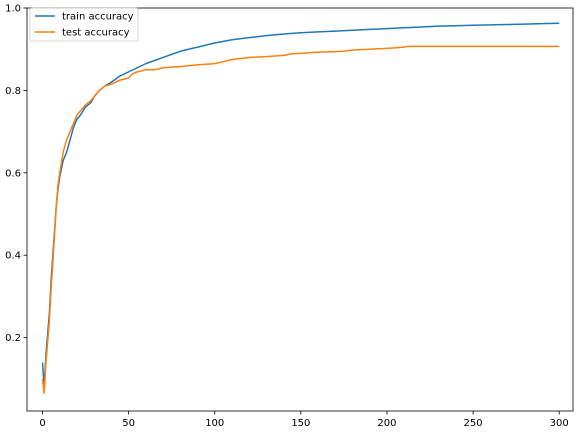 This screenshot has height=432, width=576. I want to click on y-axis: 0.2 0.4 0.6 0.8 1.0, so click(16, 174).